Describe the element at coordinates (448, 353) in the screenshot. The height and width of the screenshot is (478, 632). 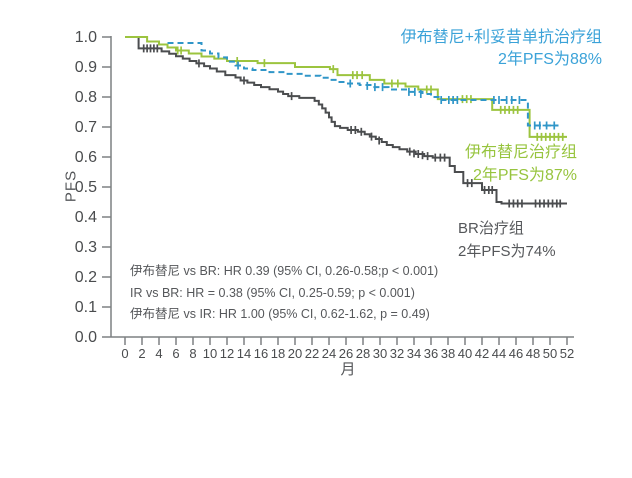
I see `x-tick-label: 38` at that location.